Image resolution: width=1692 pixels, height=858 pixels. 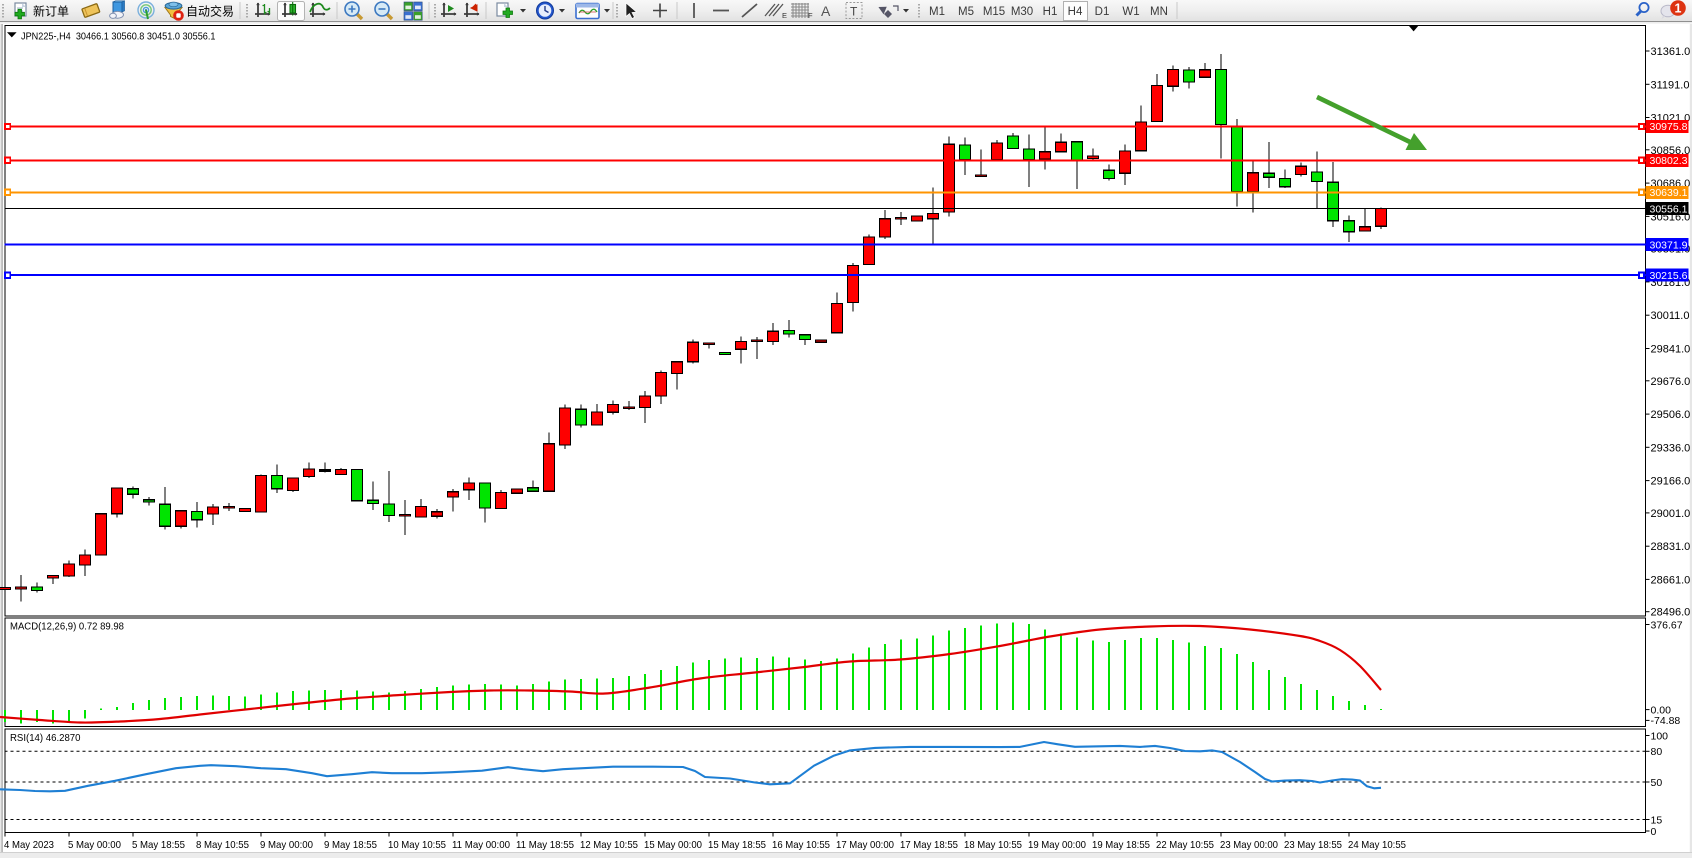 What do you see at coordinates (737, 845) in the screenshot?
I see `svg-text: 15 May 18:55` at bounding box center [737, 845].